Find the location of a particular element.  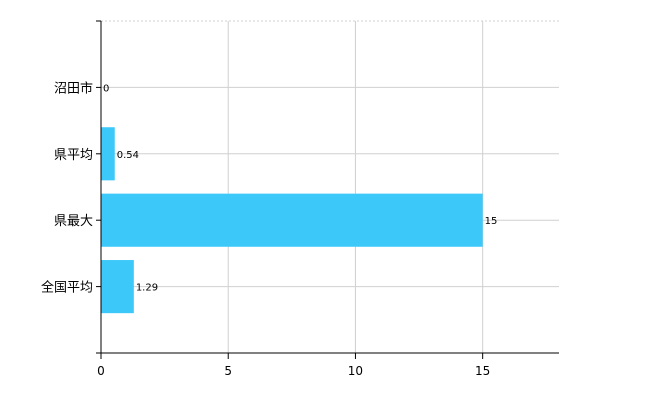

x-tick-label: 10 is located at coordinates (355, 371).